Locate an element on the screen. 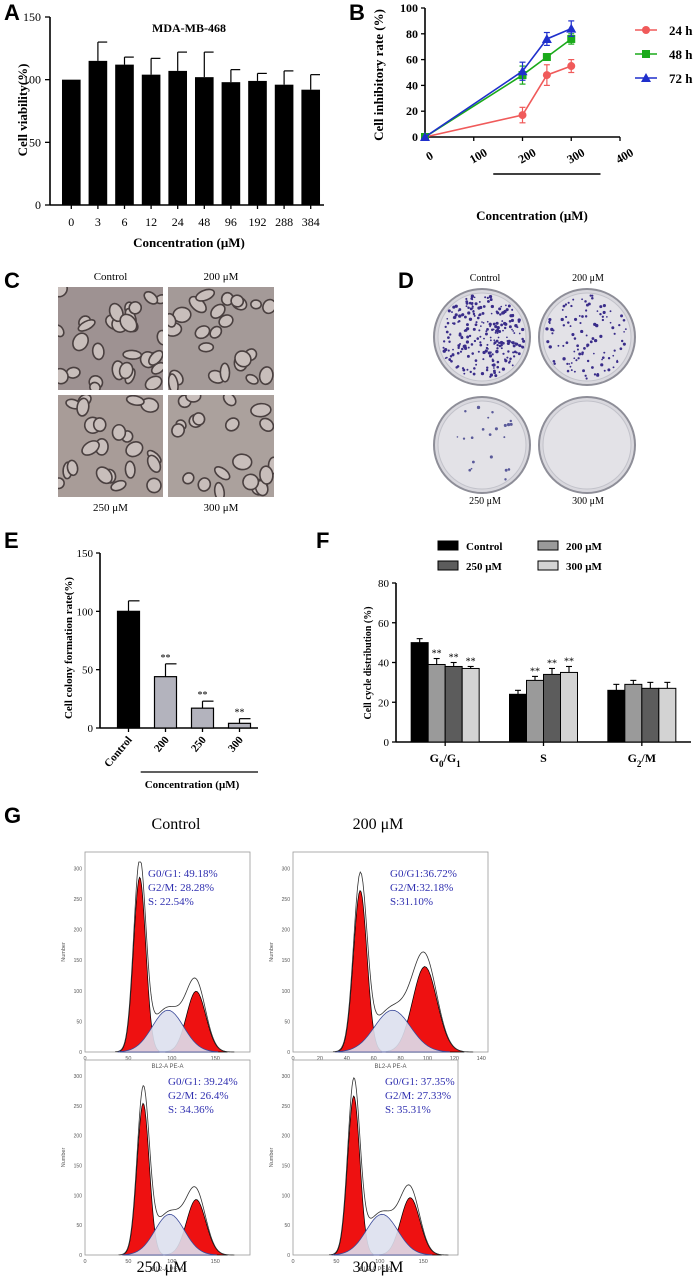 Image resolution: width=699 pixels, height=1287 pixels. chart-a-xtick-label: 3 is located at coordinates (98, 222).